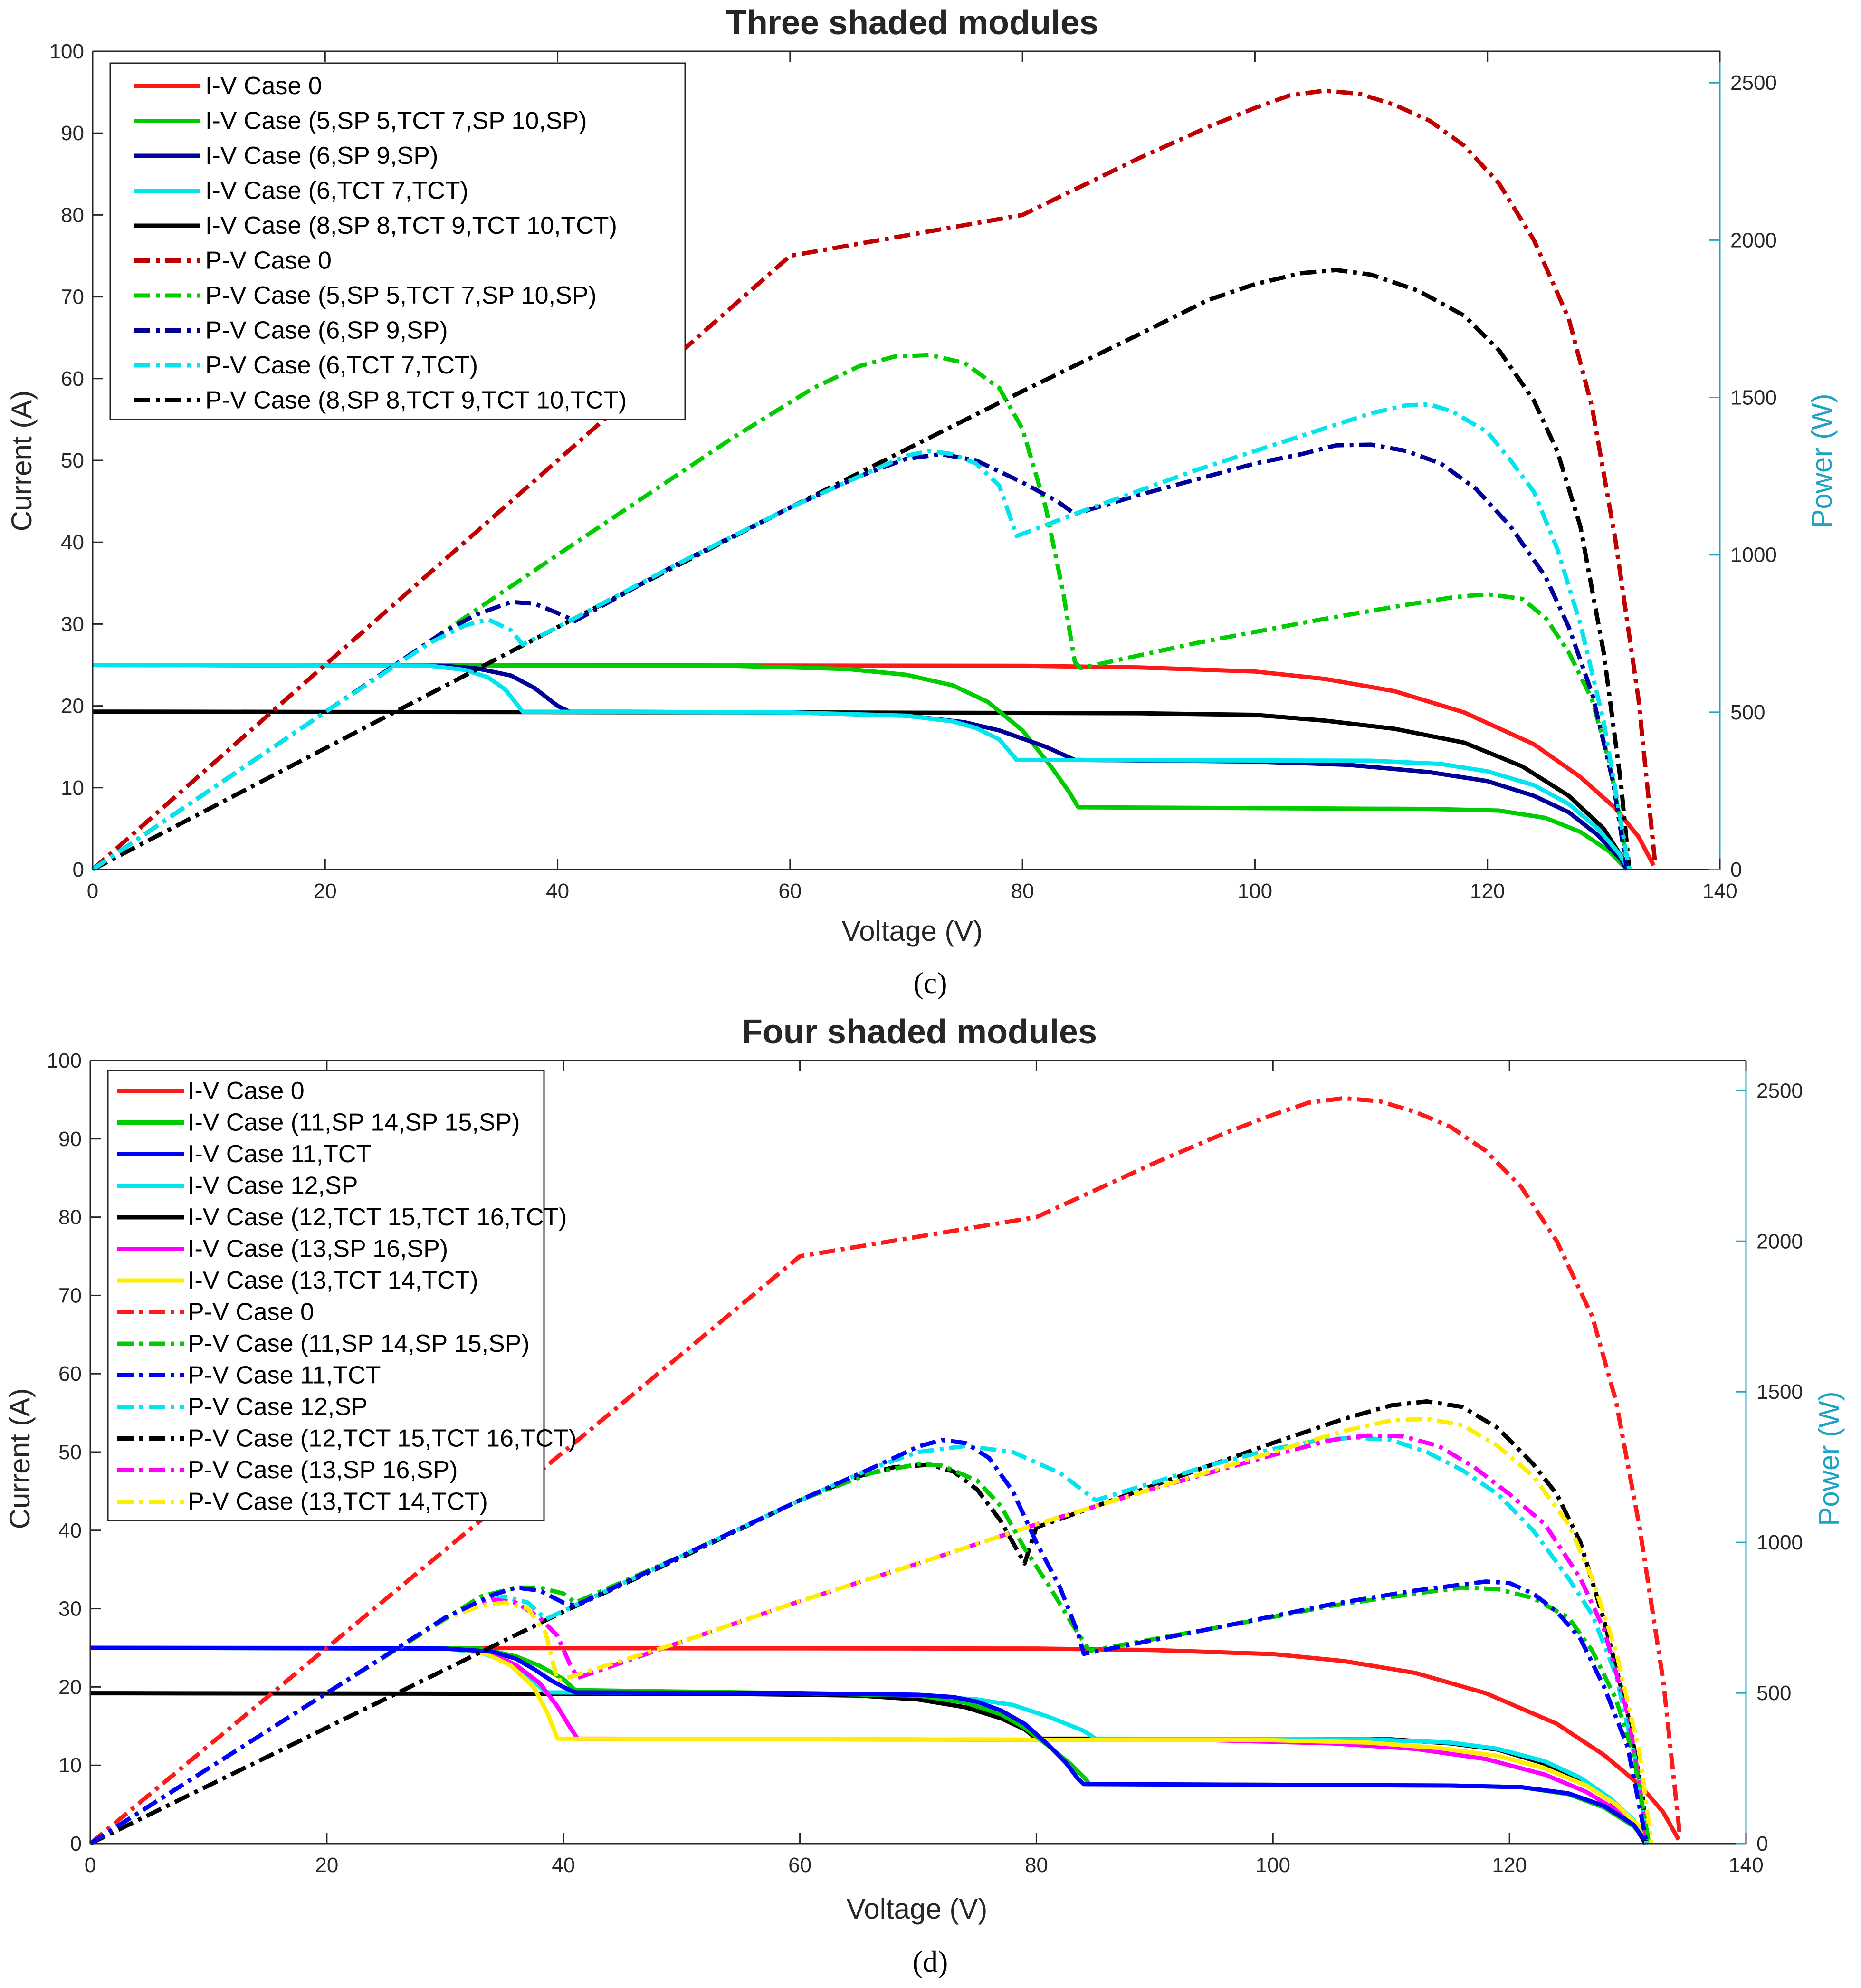  Describe the element at coordinates (326, 330) in the screenshot. I see `legend-entry: P-V Case (6,SP 9,SP)` at that location.